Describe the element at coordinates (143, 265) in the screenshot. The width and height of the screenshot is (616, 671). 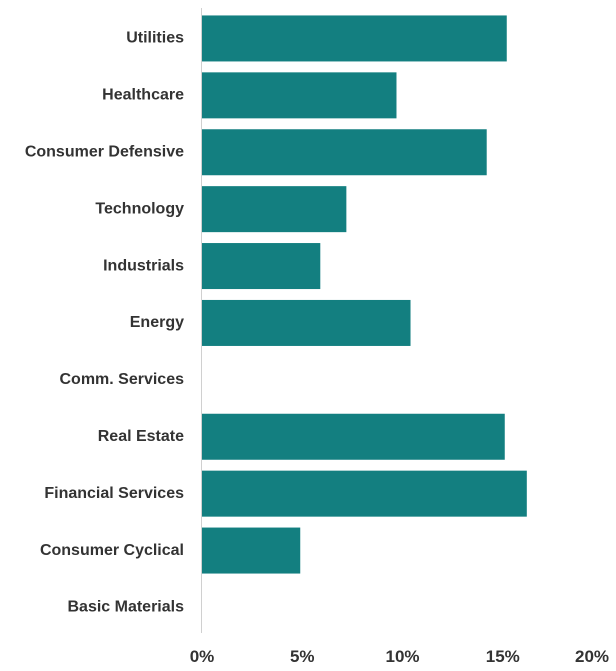
I see `category-label: Industrials` at that location.